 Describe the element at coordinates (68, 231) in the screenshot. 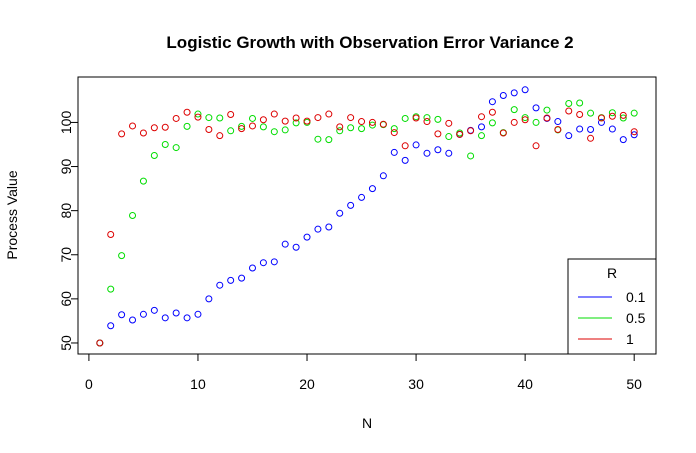

I see `y-axis: 50 60 70 80 90 100` at that location.